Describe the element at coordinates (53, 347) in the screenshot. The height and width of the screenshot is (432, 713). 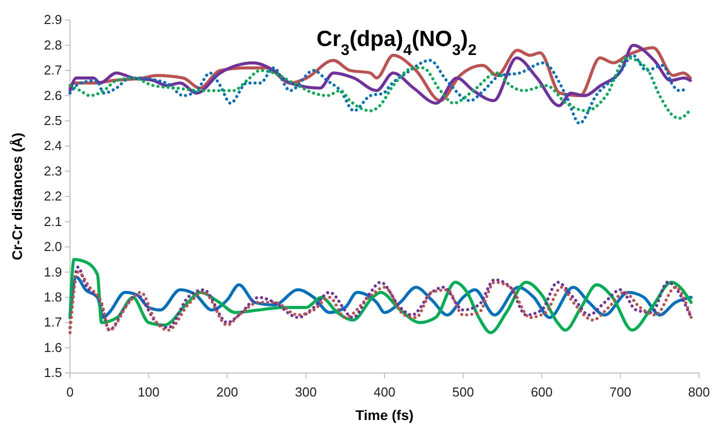
I see `y-tick-label: 1.6` at that location.